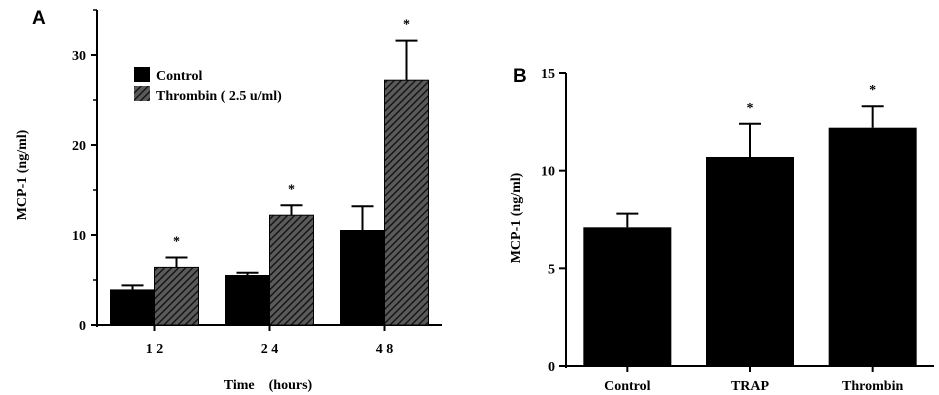 The height and width of the screenshot is (395, 939). I want to click on panel-a-x-tick-label: 4 8, so click(385, 349).